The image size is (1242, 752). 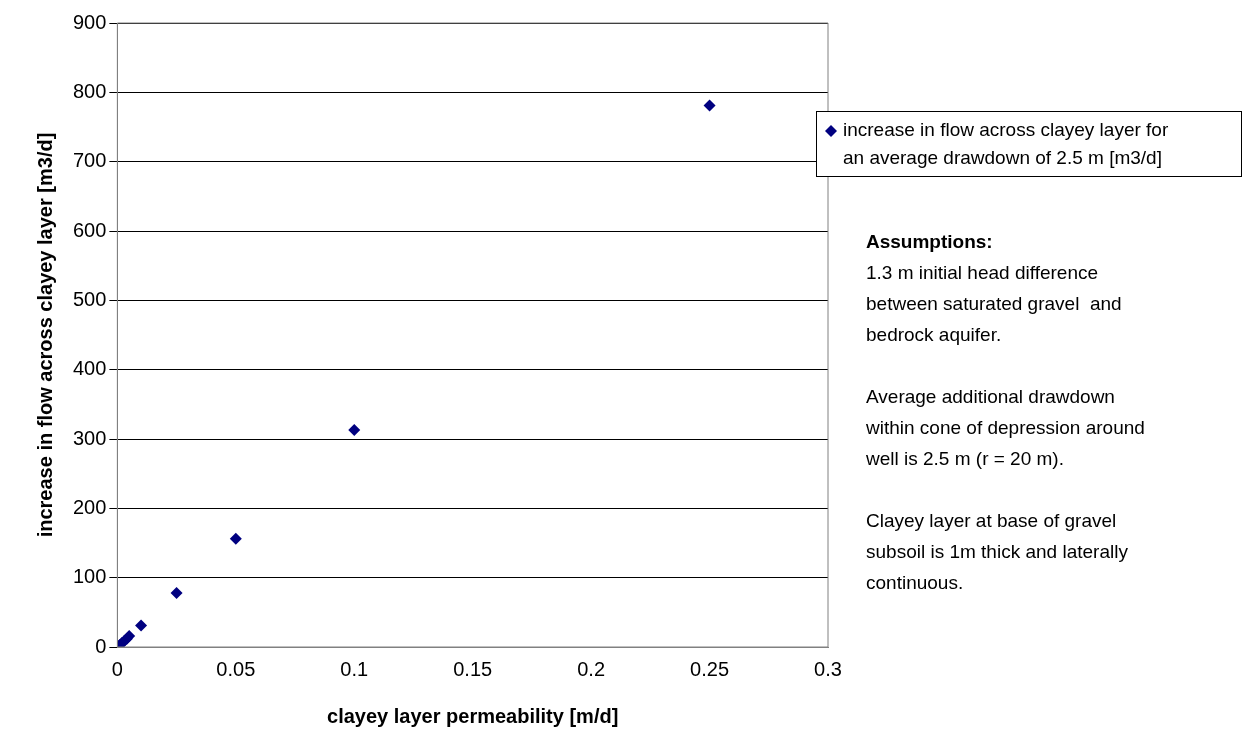 What do you see at coordinates (44, 335) in the screenshot?
I see `y-axis-title: increase in flow across clayey layer [m3/d]` at bounding box center [44, 335].